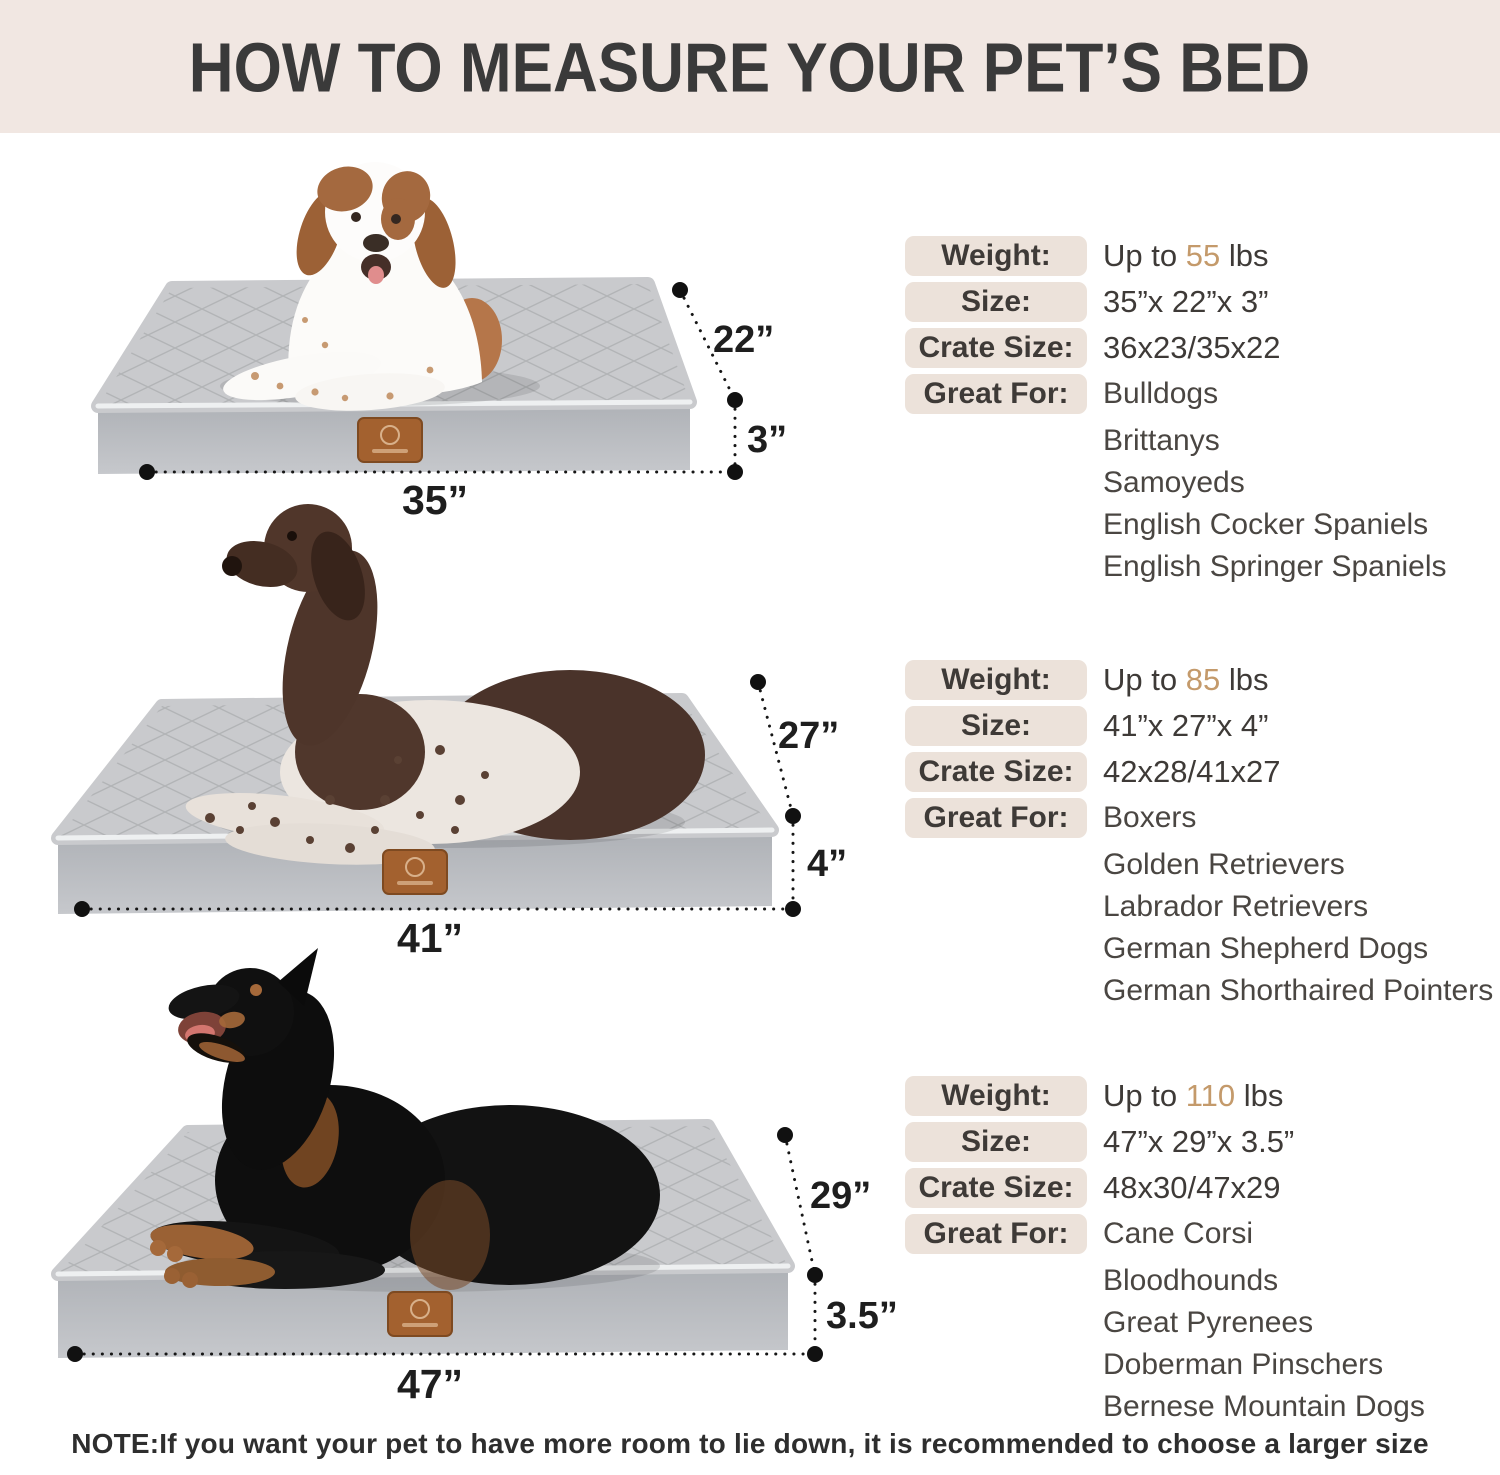 The width and height of the screenshot is (1500, 1475). I want to click on depth-label: 27”, so click(808, 736).